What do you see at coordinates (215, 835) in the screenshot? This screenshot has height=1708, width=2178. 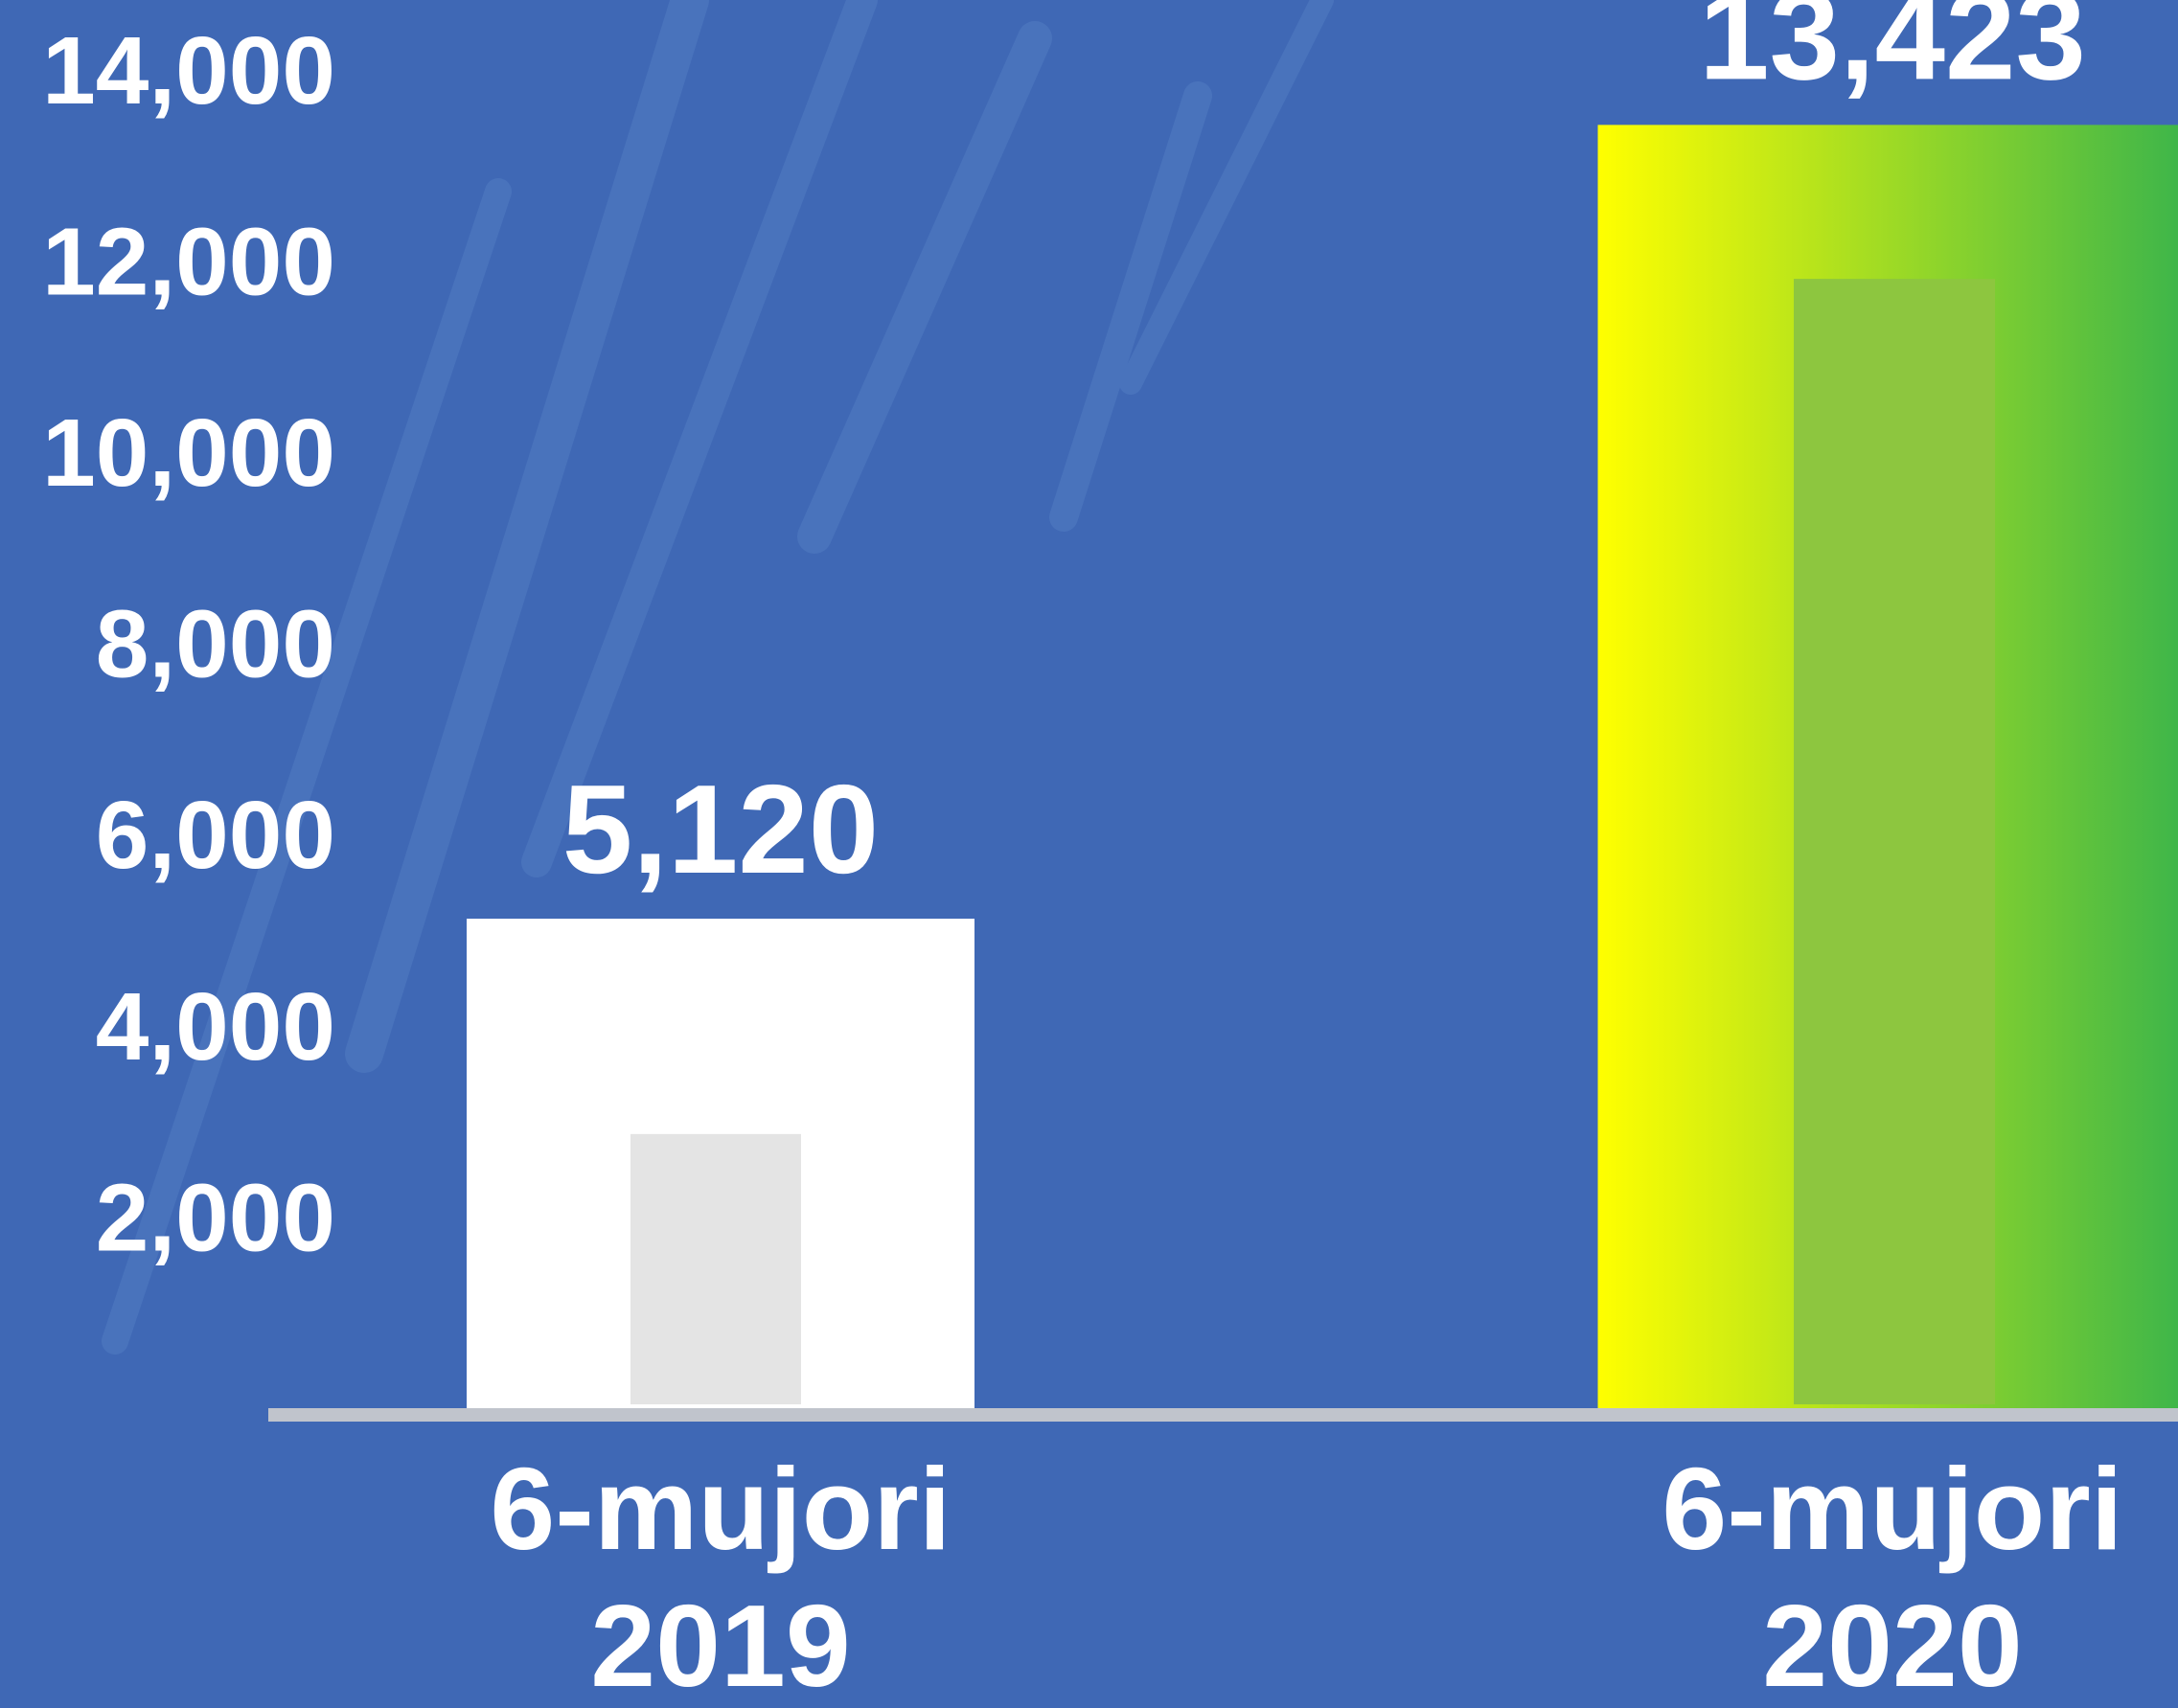 I see `y-tick-label: 6,000` at bounding box center [215, 835].